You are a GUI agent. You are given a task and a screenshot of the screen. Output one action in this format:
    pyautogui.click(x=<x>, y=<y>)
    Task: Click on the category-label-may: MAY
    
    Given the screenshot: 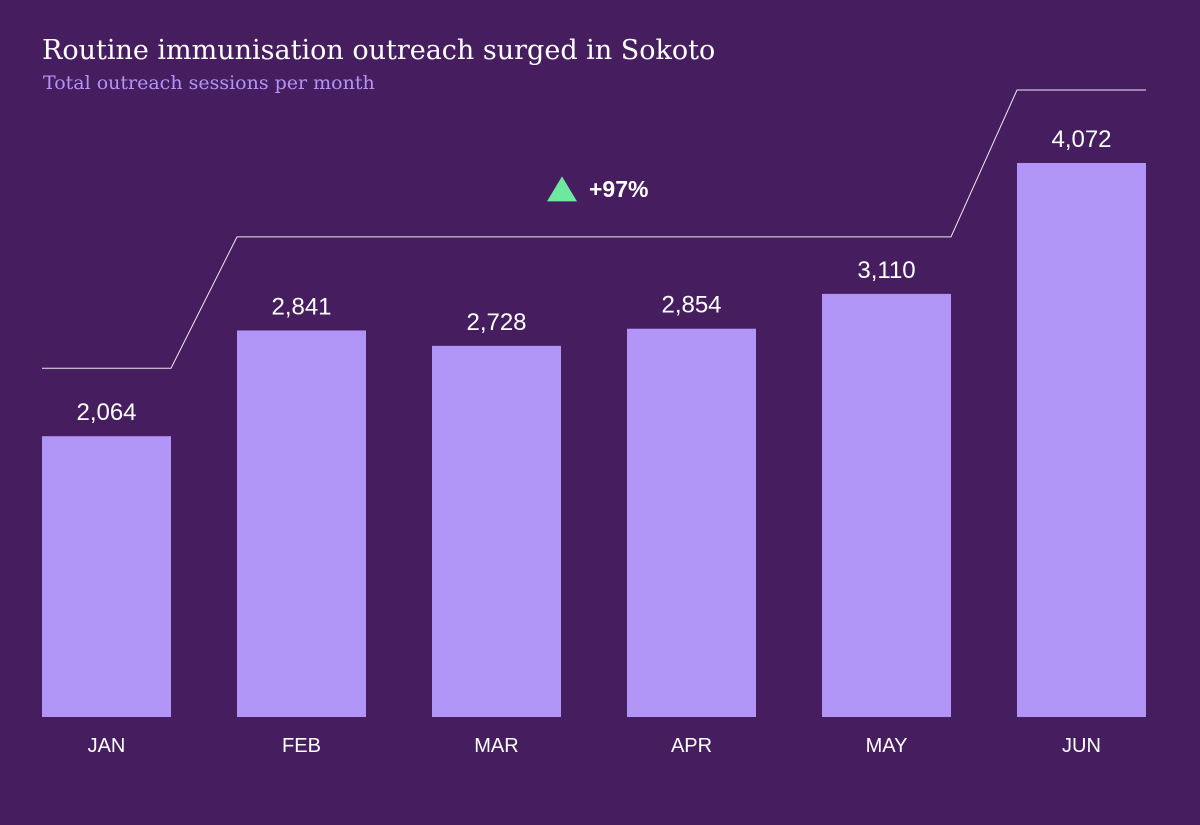 What is the action you would take?
    pyautogui.click(x=887, y=746)
    